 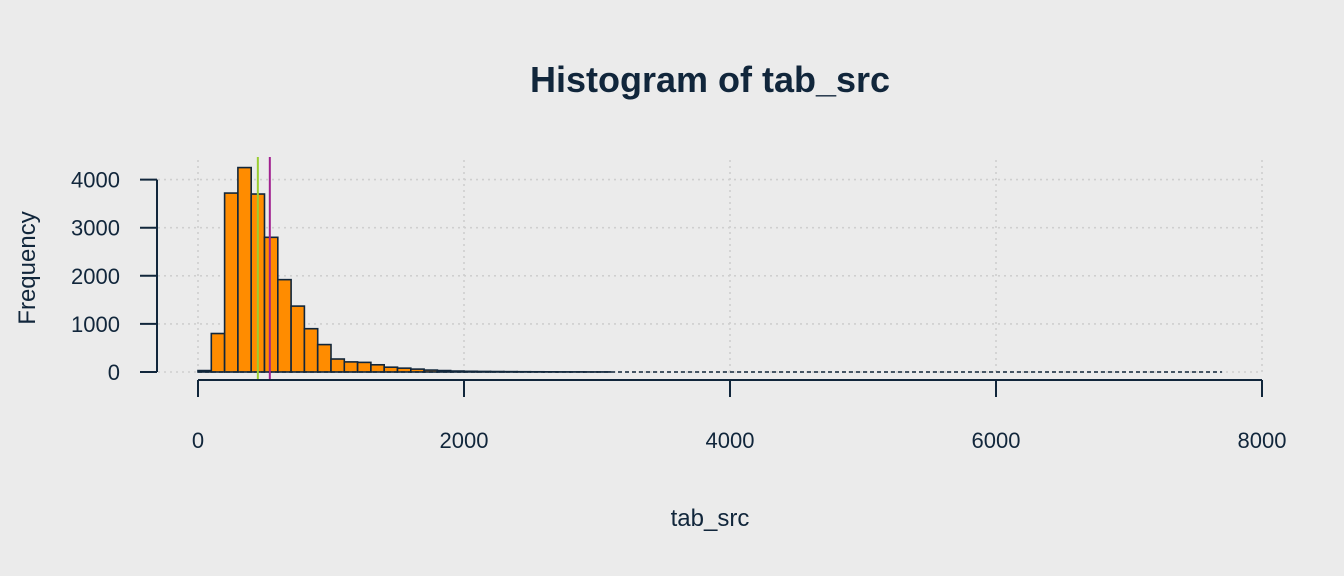 What do you see at coordinates (730, 440) in the screenshot?
I see `x-tick-label: 4000` at bounding box center [730, 440].